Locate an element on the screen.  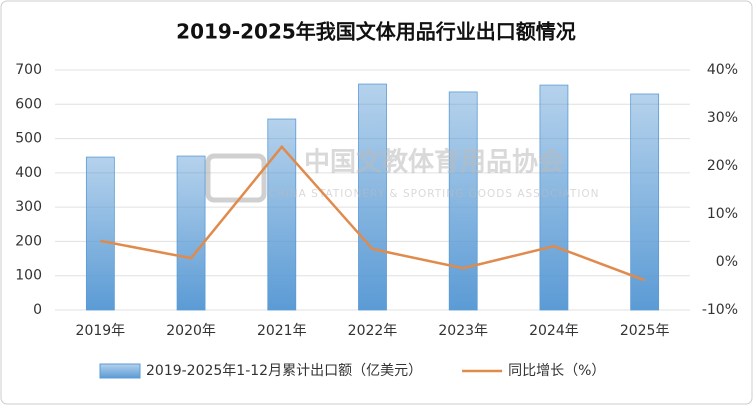
y-tick-label: 500 is located at coordinates (28, 139).